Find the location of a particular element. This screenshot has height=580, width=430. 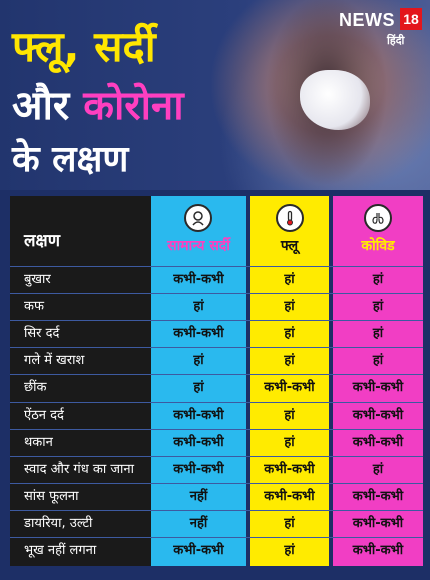

symptom-label: डायरिया, उल्टी is located at coordinates (58, 523).